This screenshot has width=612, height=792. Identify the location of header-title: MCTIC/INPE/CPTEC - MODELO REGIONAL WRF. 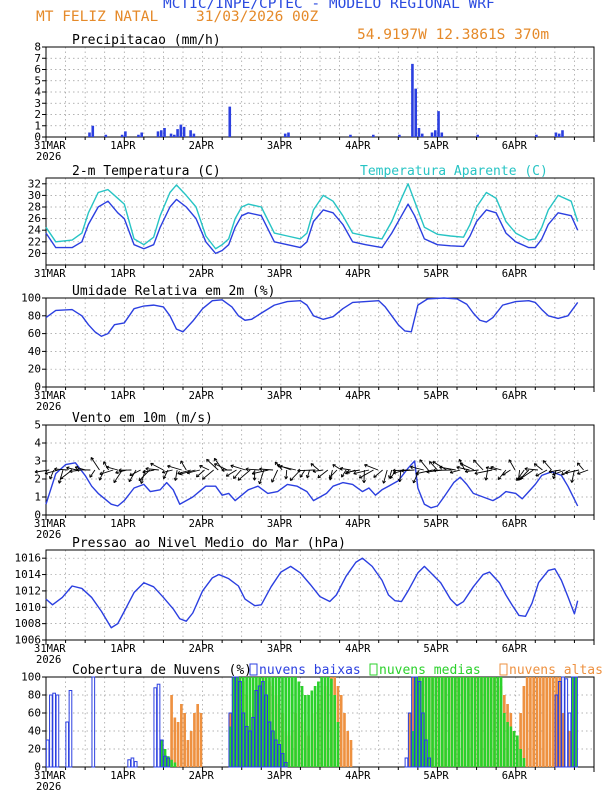
(329, 6).